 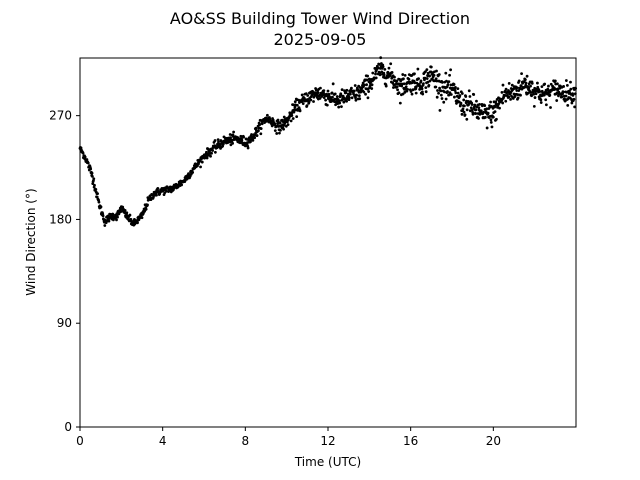 I want to click on y-tick-label: 0, so click(x=68, y=427).